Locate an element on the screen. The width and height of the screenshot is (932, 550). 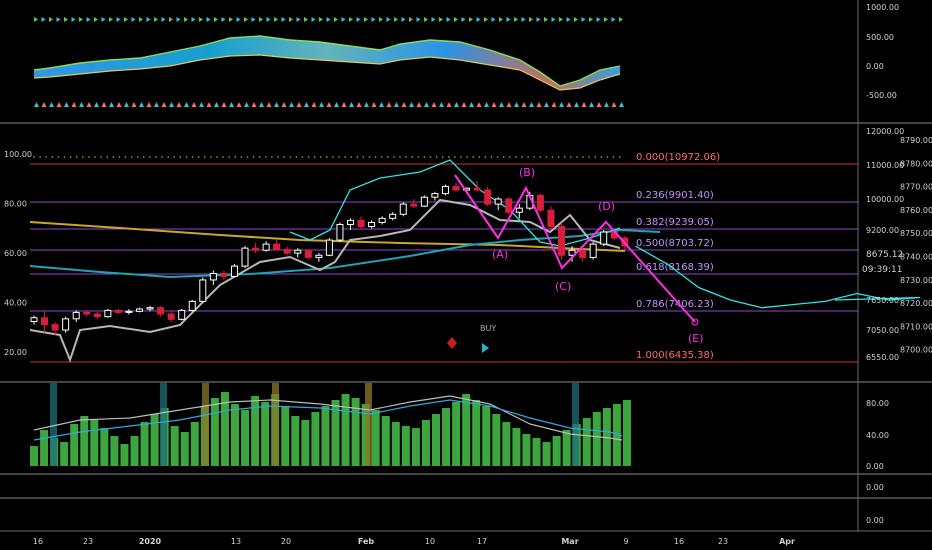
far-right-tick: 8700.00 is located at coordinates (916, 350).